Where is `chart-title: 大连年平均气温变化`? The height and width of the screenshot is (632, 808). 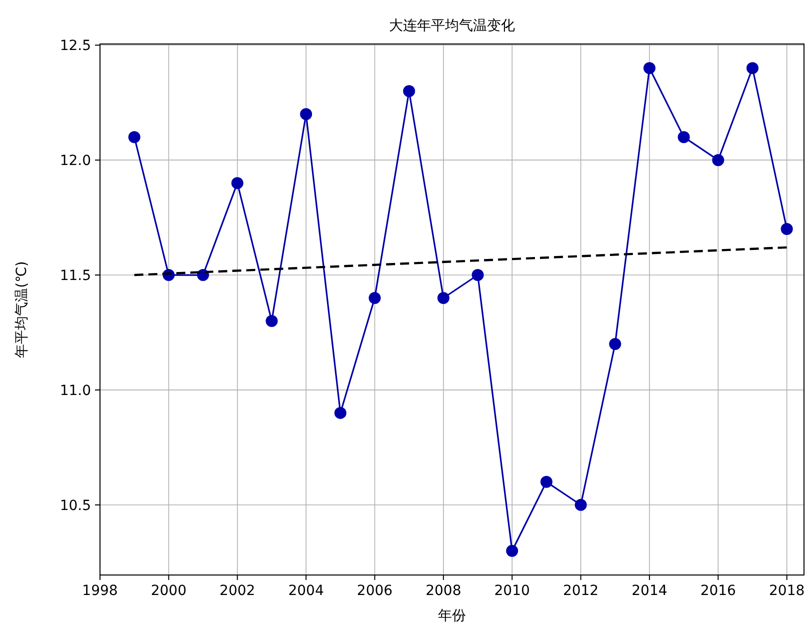
chart-title: 大连年平均气温变化 is located at coordinates (452, 26).